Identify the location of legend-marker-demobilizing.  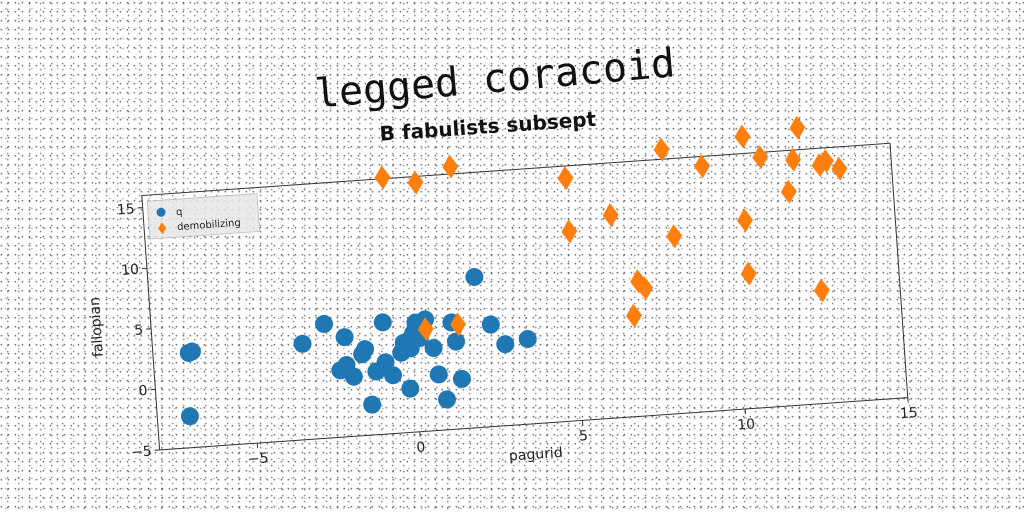
(162, 228).